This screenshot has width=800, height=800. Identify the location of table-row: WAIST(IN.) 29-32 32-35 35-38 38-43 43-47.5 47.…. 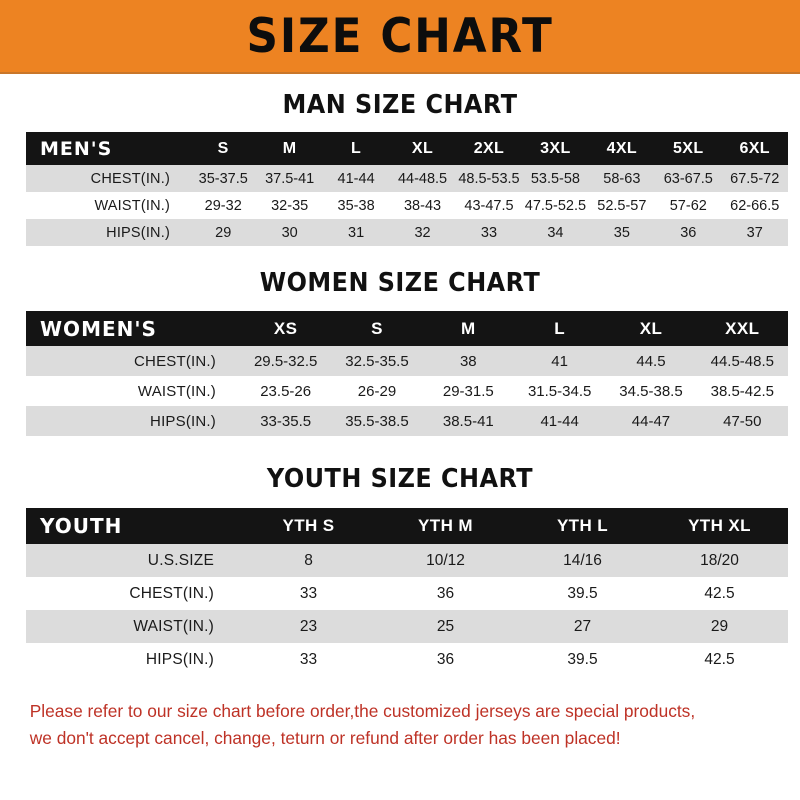
(407, 205).